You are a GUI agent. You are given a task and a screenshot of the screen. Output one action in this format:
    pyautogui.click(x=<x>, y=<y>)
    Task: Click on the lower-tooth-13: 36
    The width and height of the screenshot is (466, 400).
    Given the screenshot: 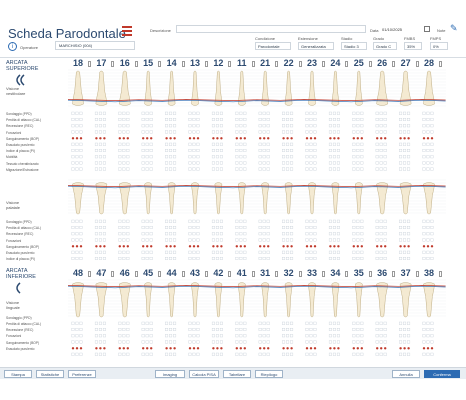 What is the action you would take?
    pyautogui.click(x=382, y=273)
    